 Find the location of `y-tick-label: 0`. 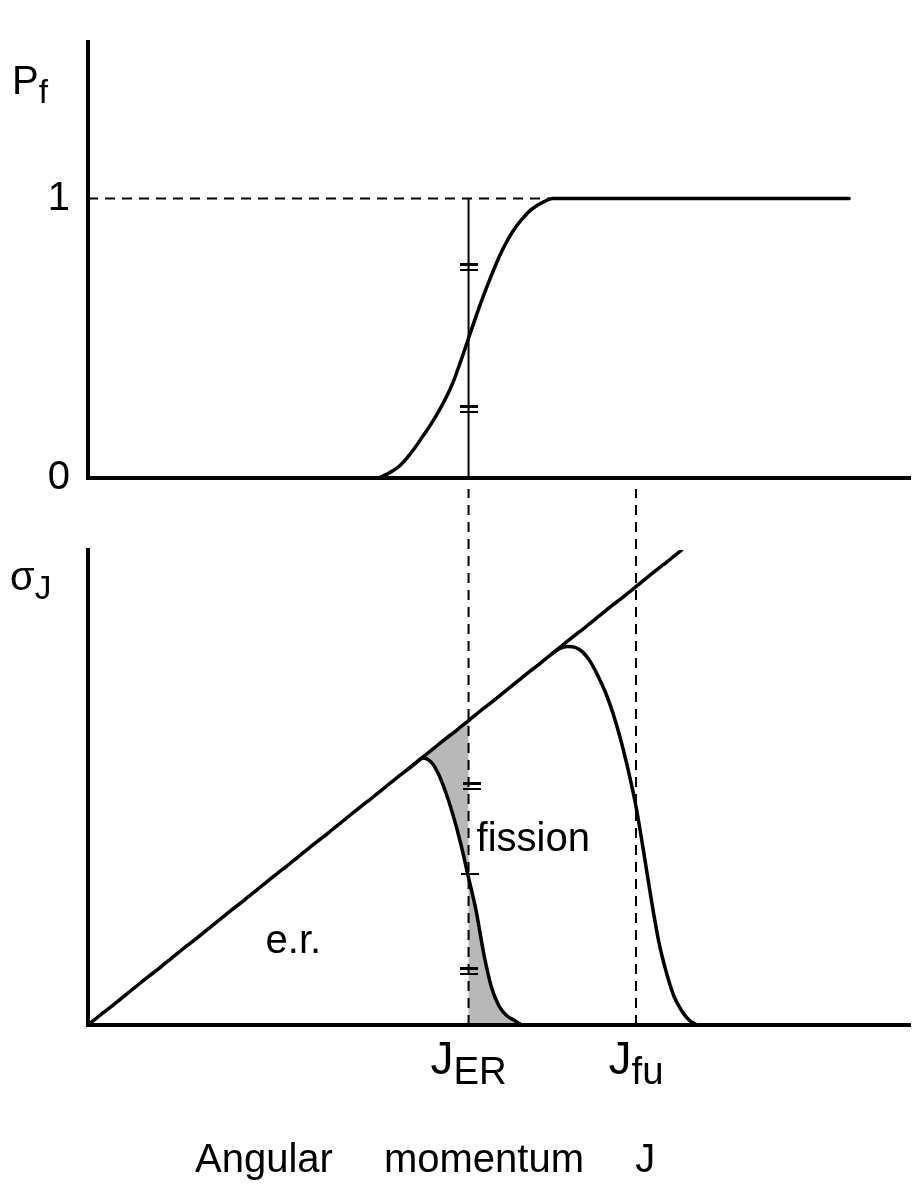

y-tick-label: 0 is located at coordinates (58, 475).